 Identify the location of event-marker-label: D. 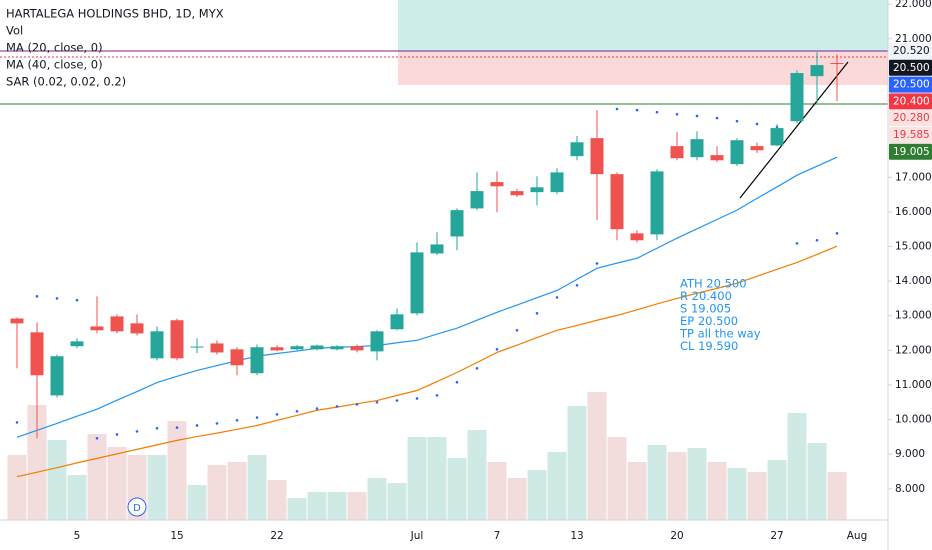
(137, 508).